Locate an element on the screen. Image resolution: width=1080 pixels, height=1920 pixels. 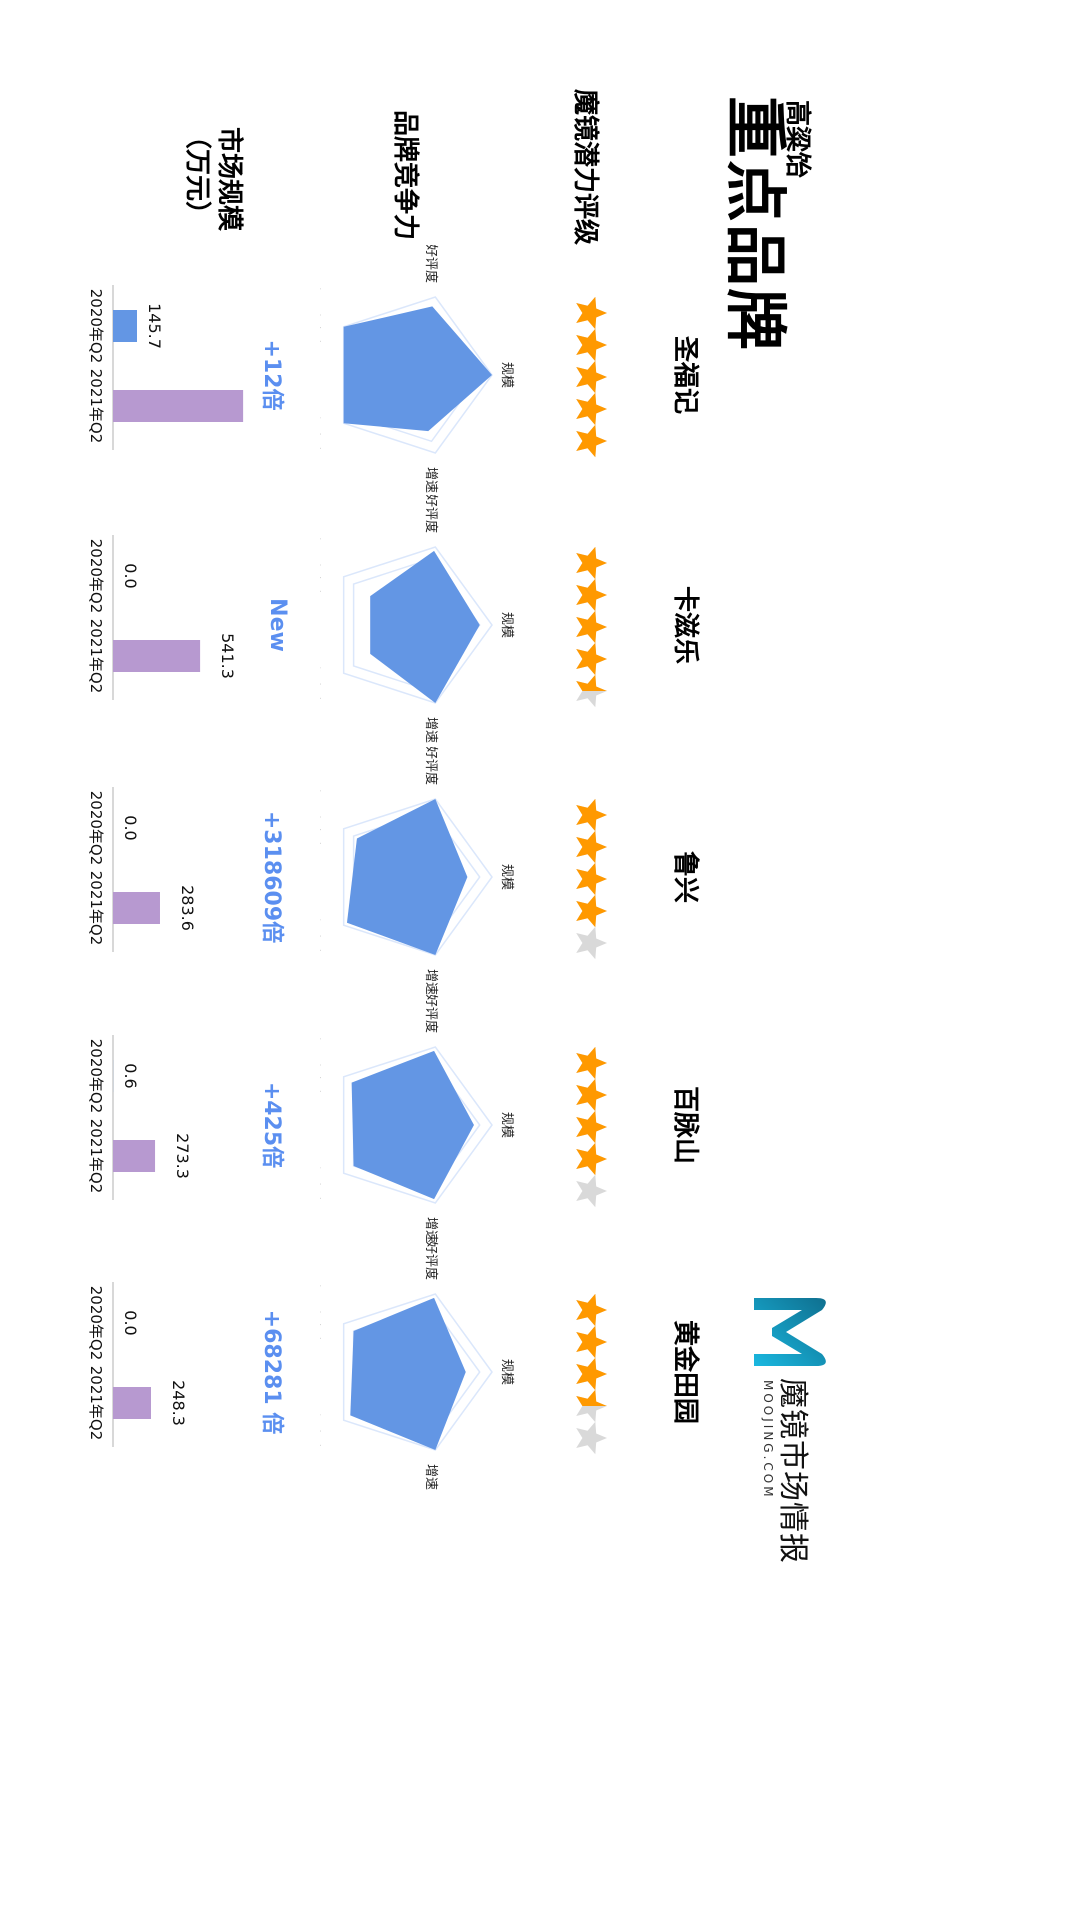
row-label-market-size: 市场规模 is located at coordinates (229, 178).